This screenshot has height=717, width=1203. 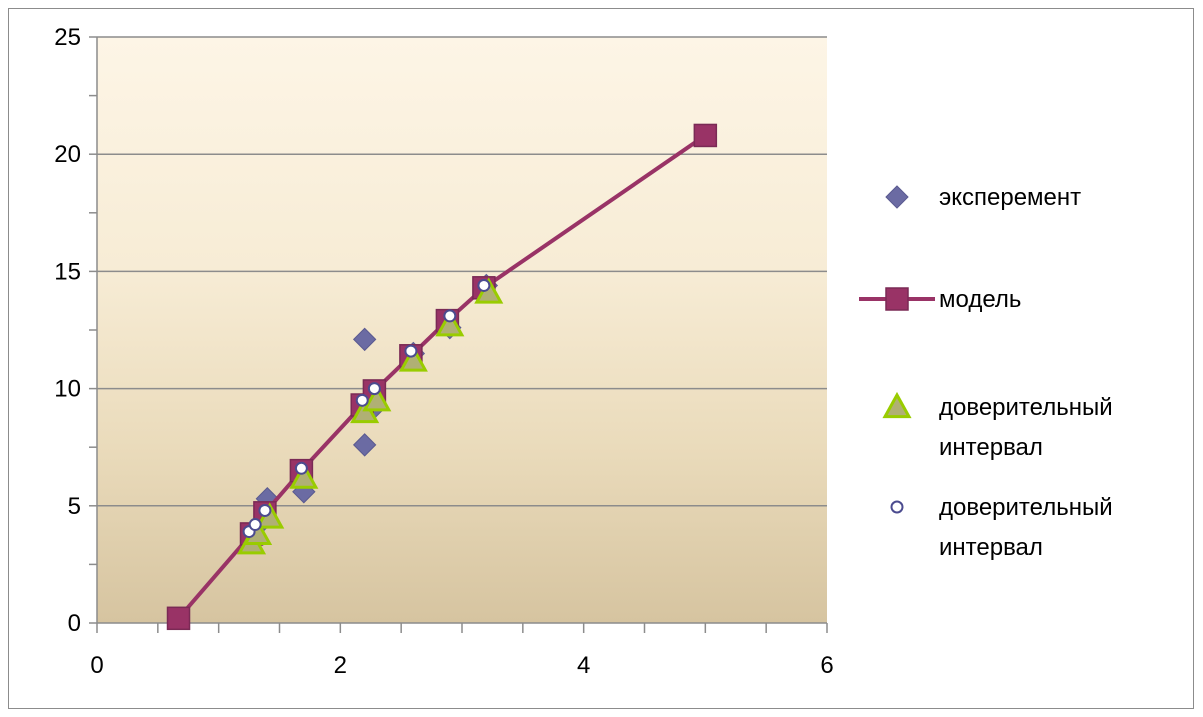 I want to click on x-tick-label: 2, so click(x=340, y=665).